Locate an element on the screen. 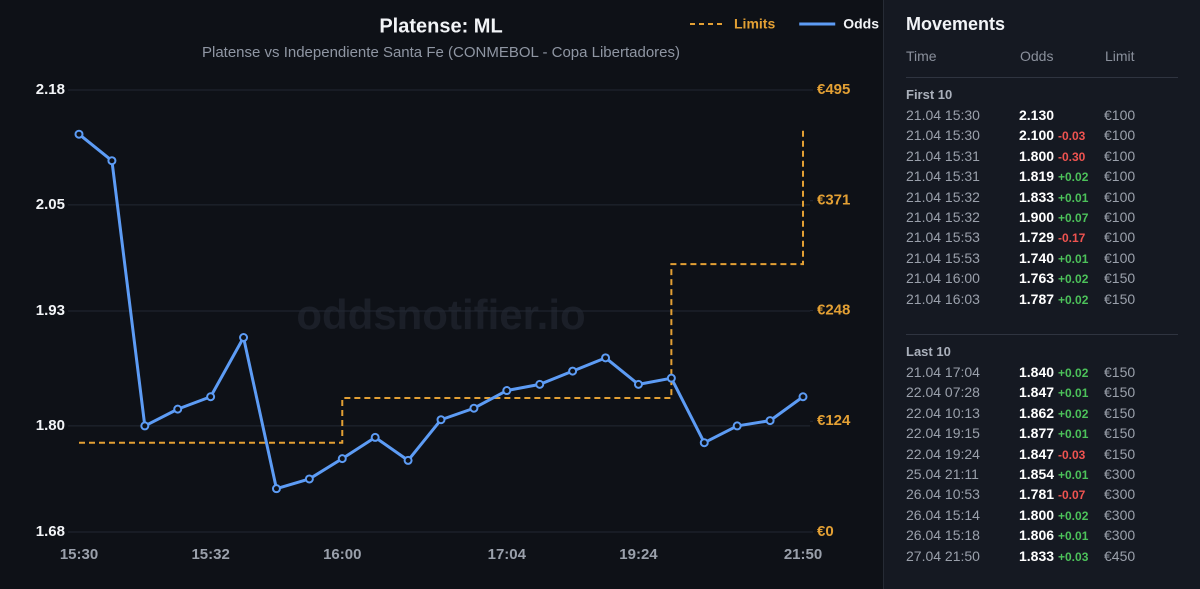 The width and height of the screenshot is (1200, 589). row-time: 27.04 21:50 is located at coordinates (943, 555).